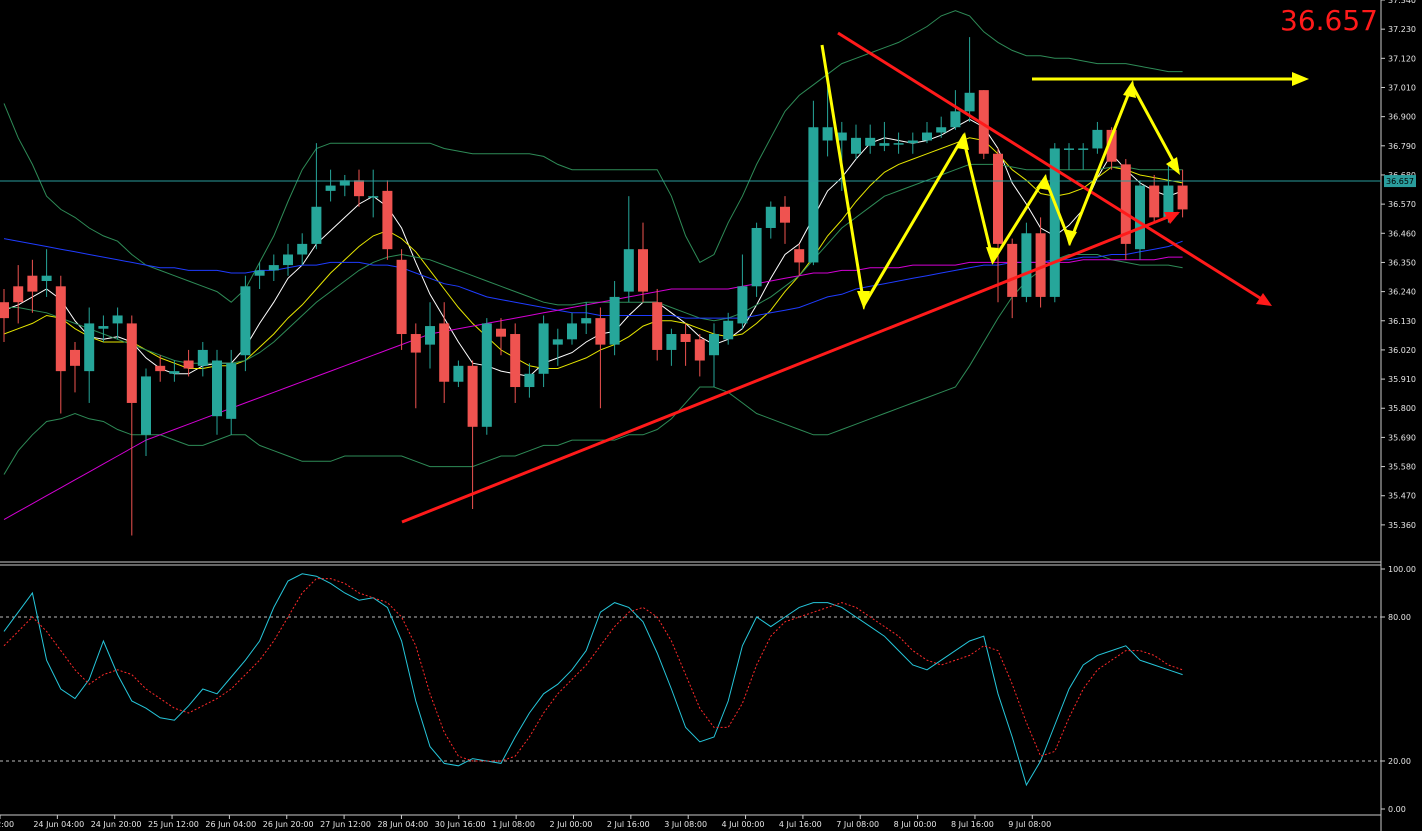 The width and height of the screenshot is (1422, 831). What do you see at coordinates (1402, 350) in the screenshot?
I see `price-tick-label: 36.020` at bounding box center [1402, 350].